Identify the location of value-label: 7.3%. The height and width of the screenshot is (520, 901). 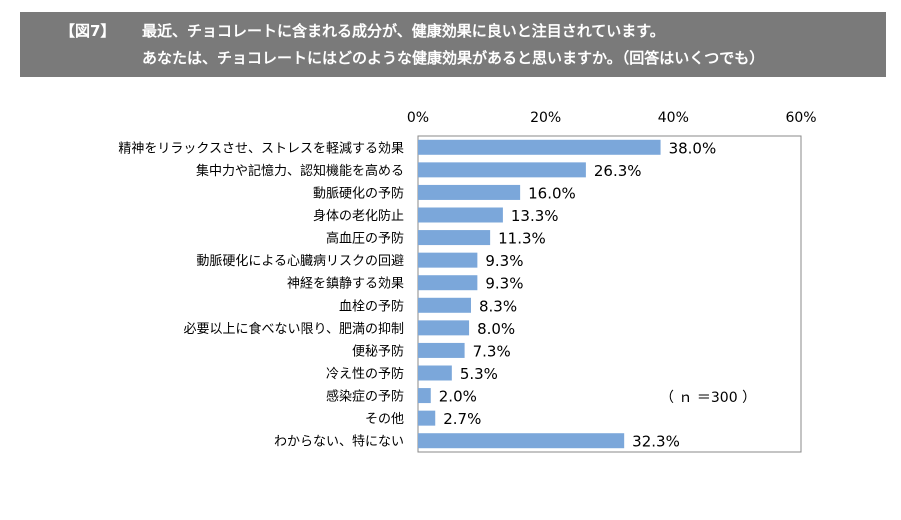
(492, 351).